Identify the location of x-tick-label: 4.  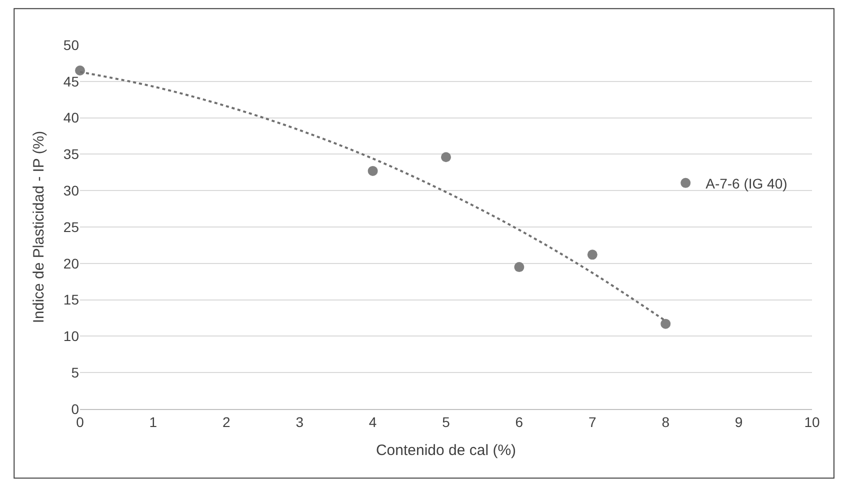
(372, 422).